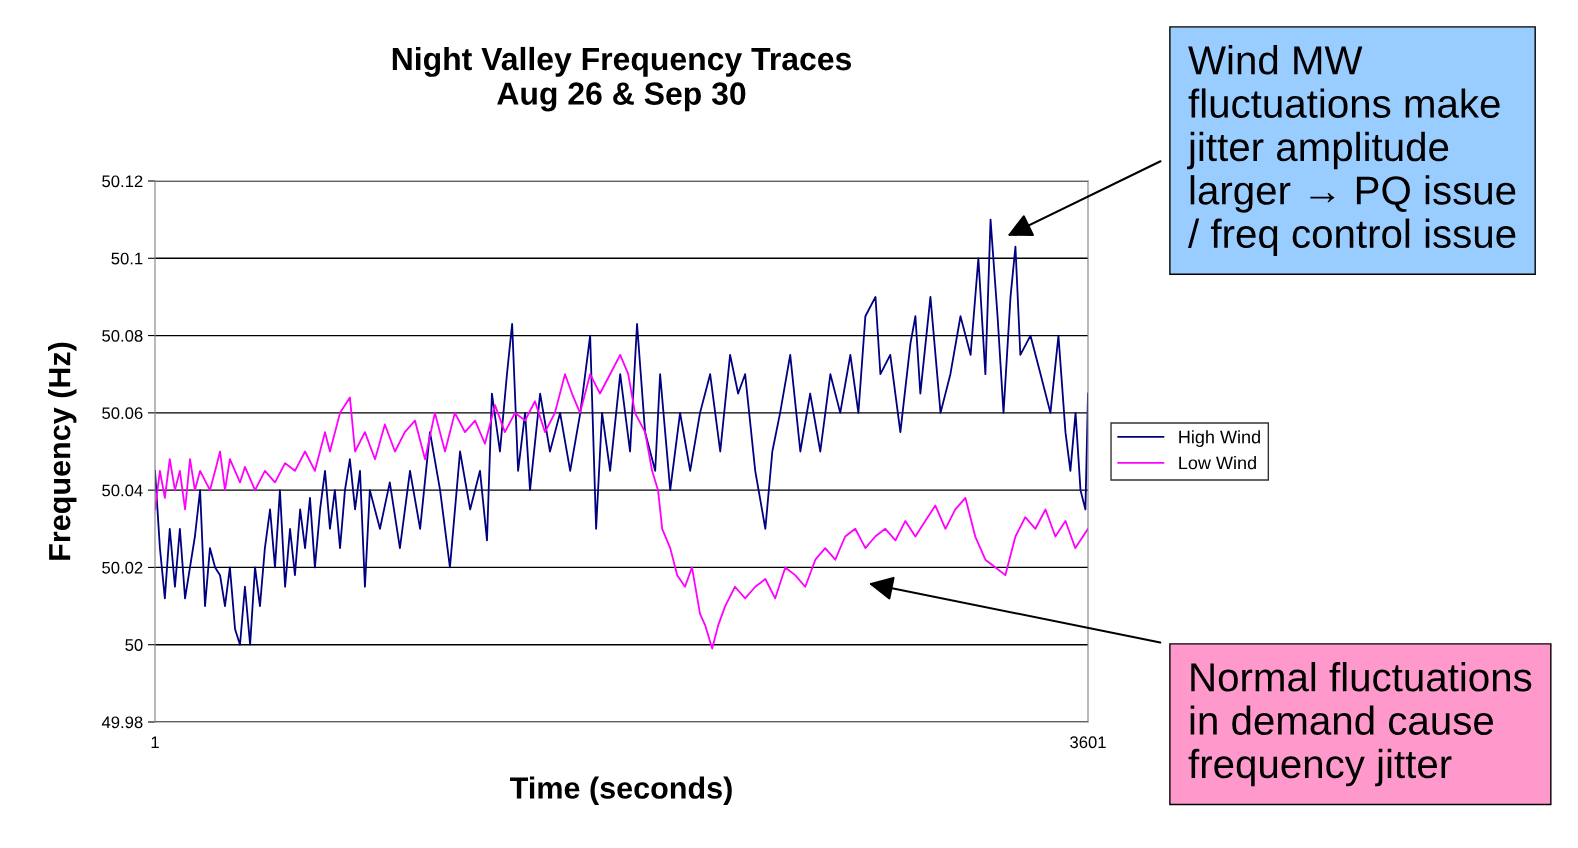  Describe the element at coordinates (122, 567) in the screenshot. I see `y-tick-label: 50.02` at that location.